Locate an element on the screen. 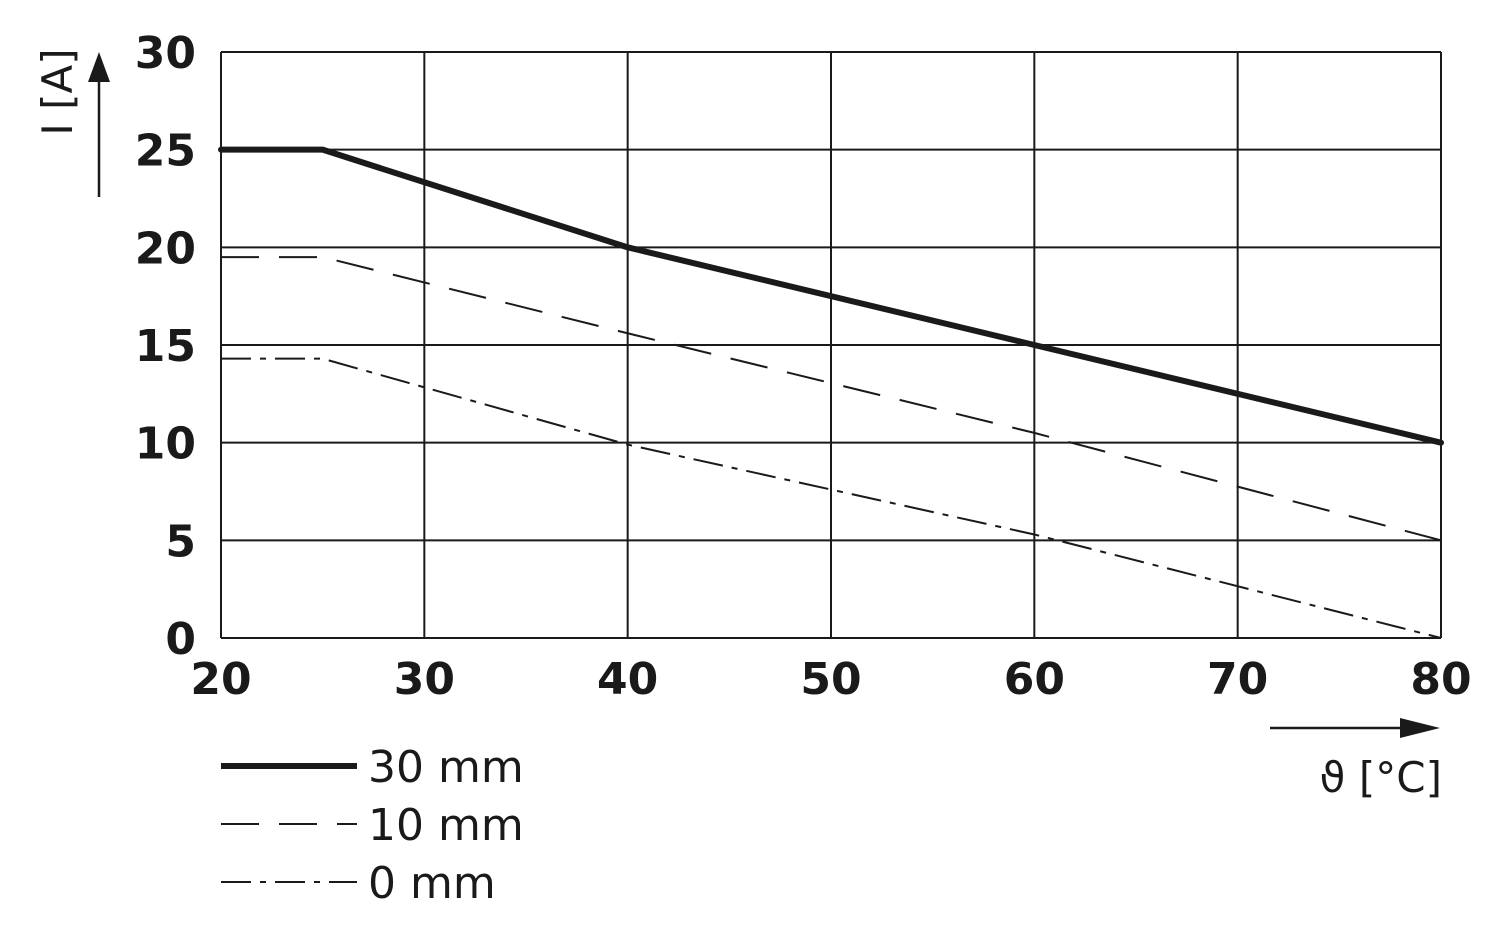  y-tick-label: 25 is located at coordinates (165, 151).